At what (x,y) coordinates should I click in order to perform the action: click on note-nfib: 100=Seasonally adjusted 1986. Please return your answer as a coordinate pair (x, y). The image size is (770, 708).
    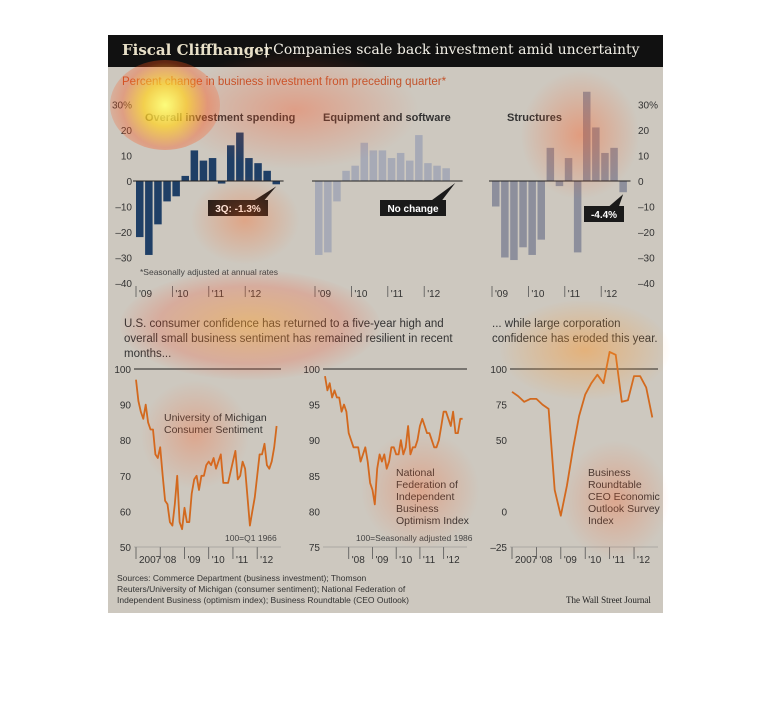
    Looking at the image, I should click on (414, 538).